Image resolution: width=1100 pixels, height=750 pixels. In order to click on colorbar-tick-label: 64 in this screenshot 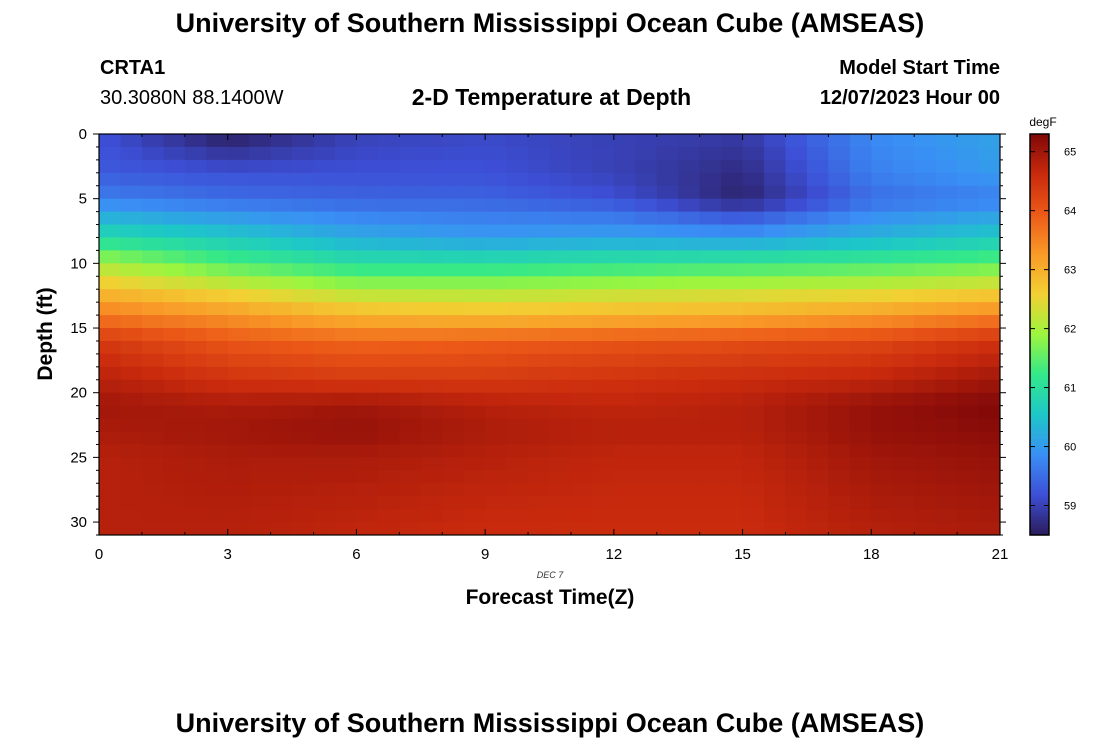, I will do `click(1070, 212)`.